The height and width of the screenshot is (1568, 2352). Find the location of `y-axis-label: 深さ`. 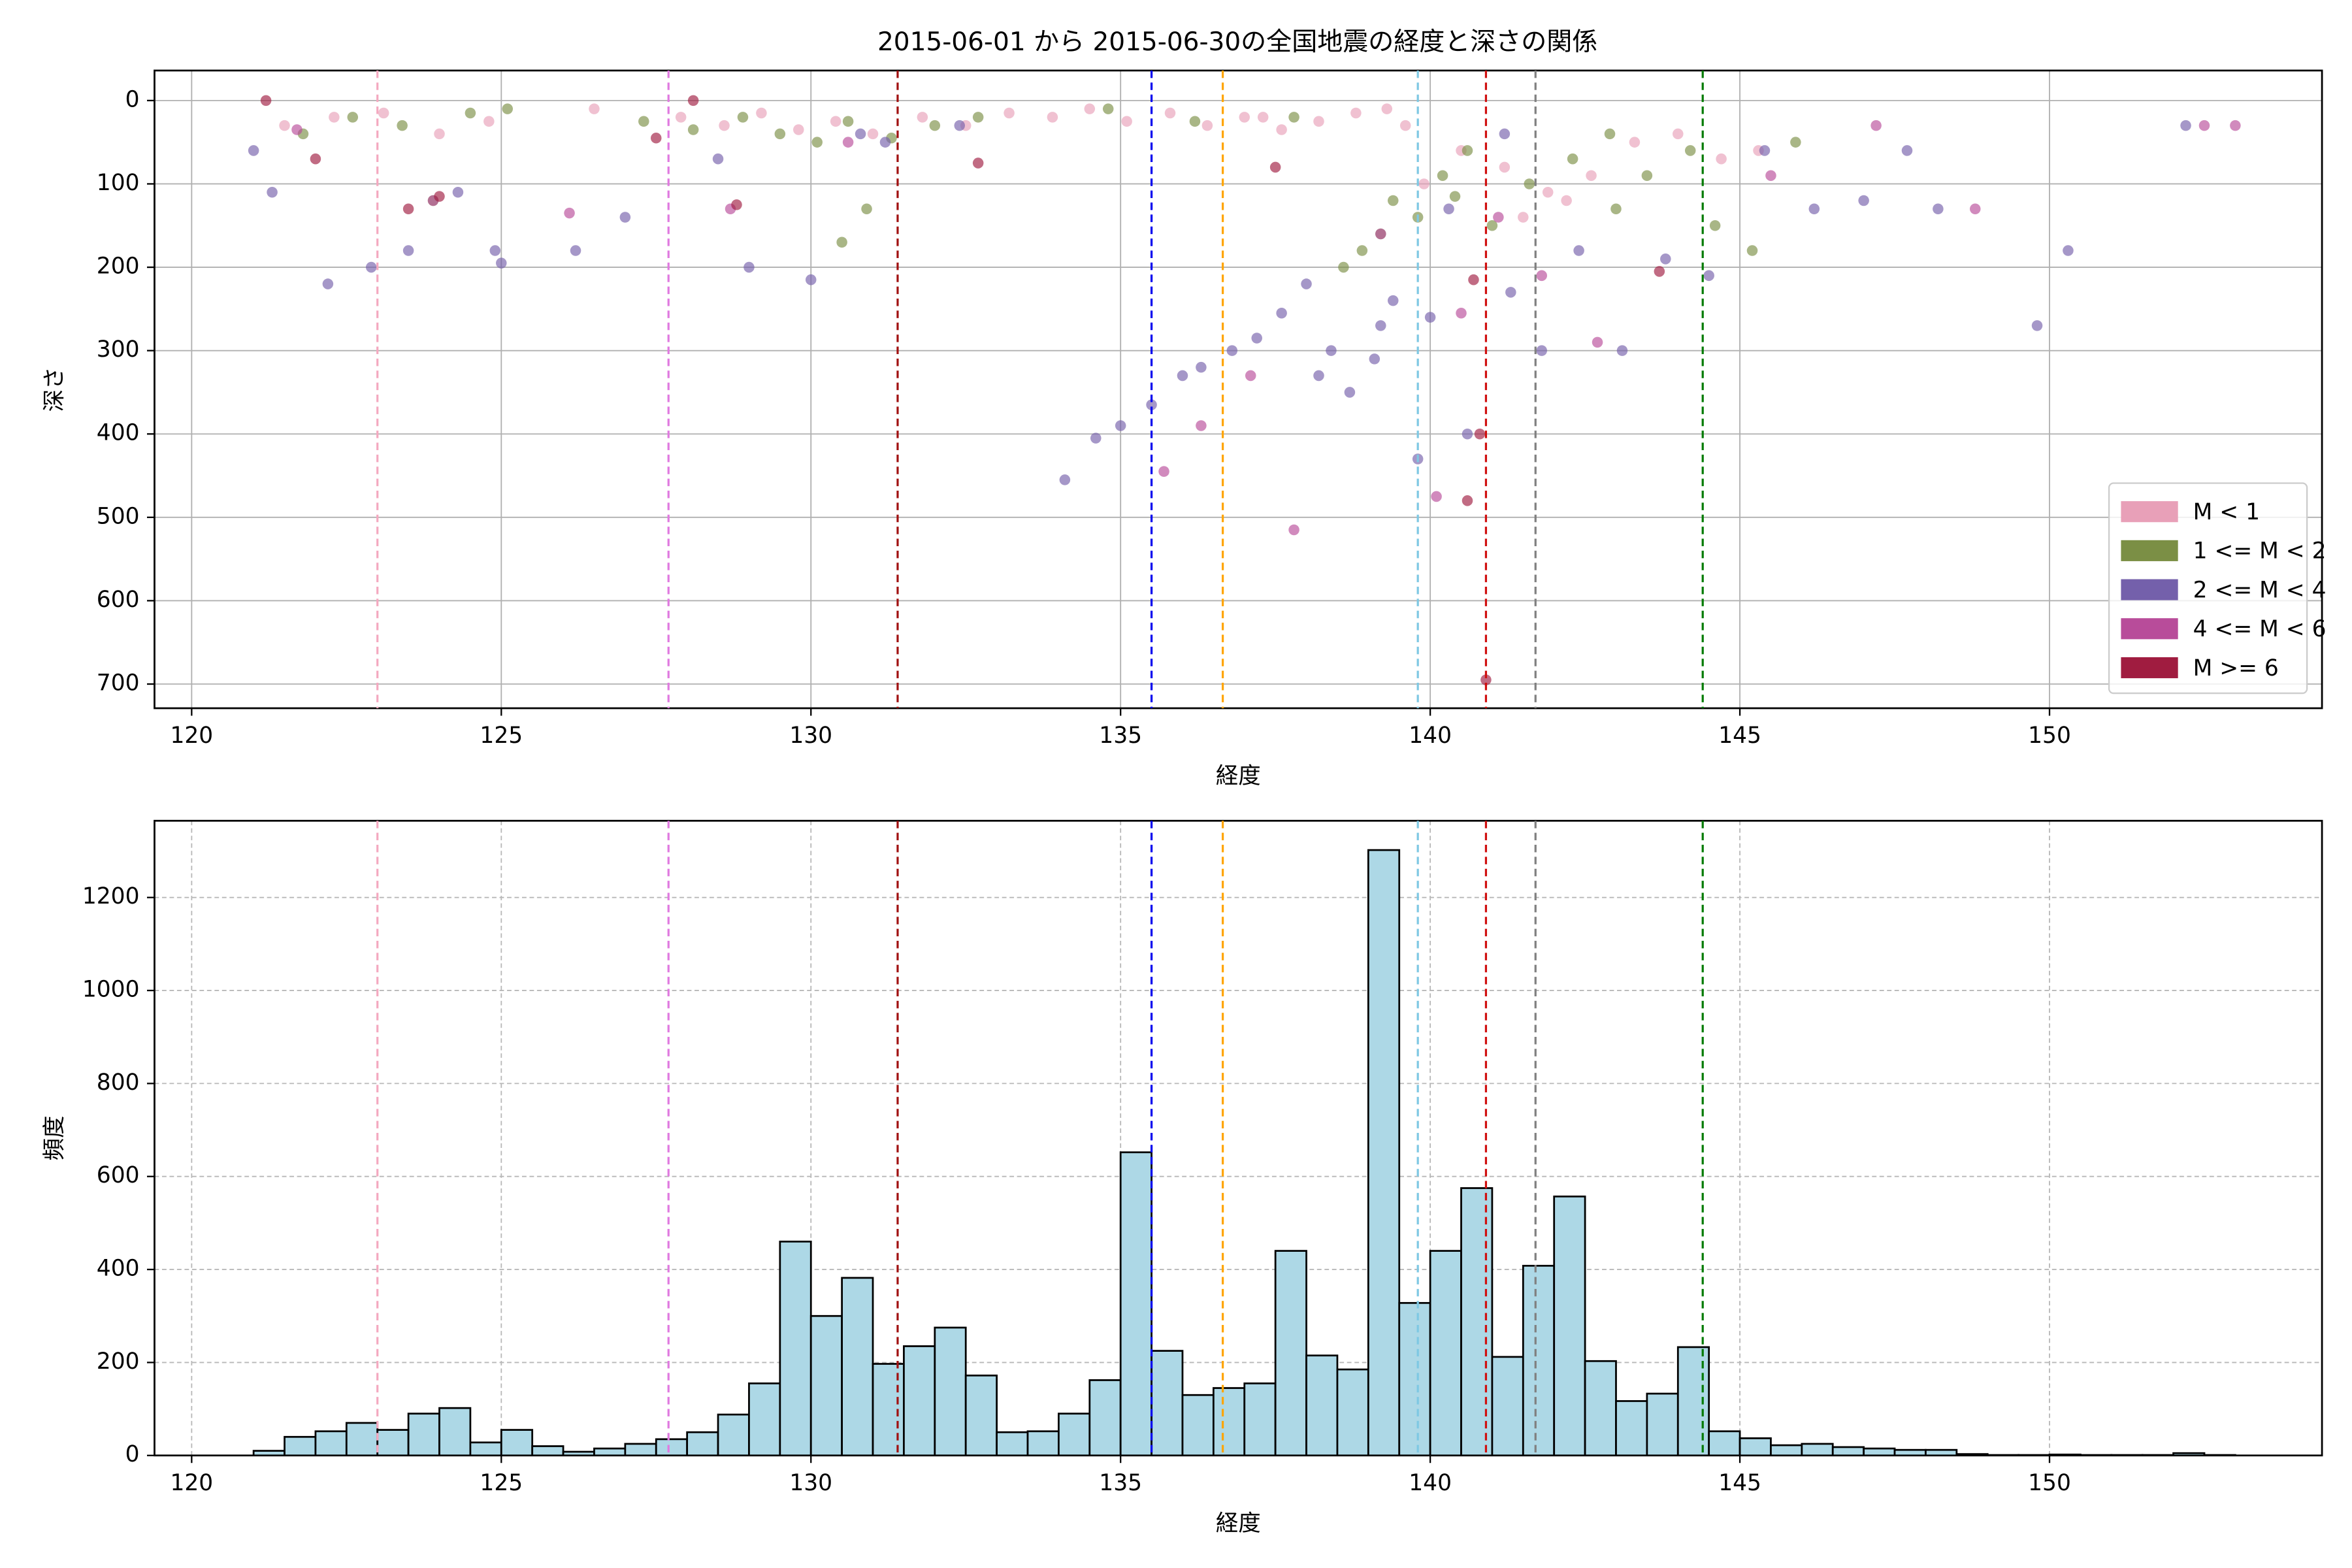

y-axis-label: 深さ is located at coordinates (54, 389).